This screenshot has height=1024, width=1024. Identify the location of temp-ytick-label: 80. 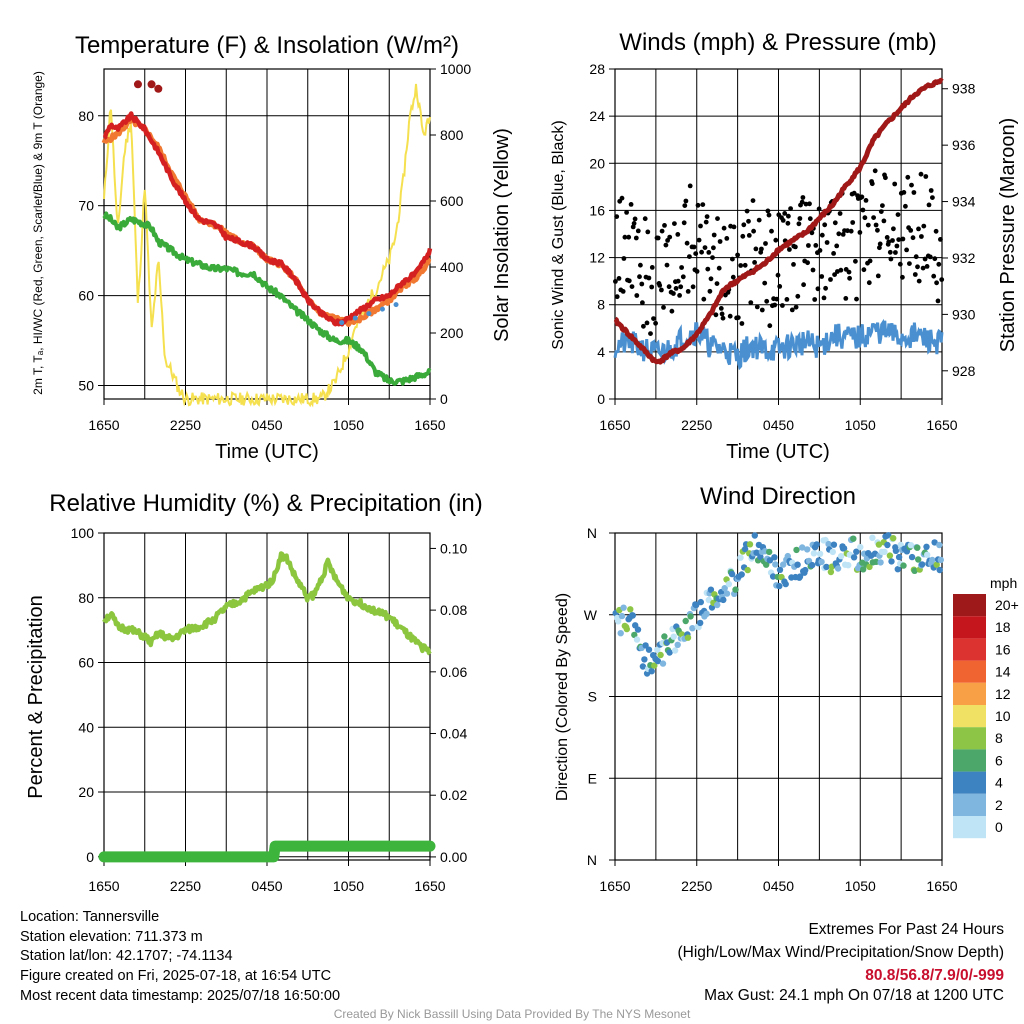
(86, 116).